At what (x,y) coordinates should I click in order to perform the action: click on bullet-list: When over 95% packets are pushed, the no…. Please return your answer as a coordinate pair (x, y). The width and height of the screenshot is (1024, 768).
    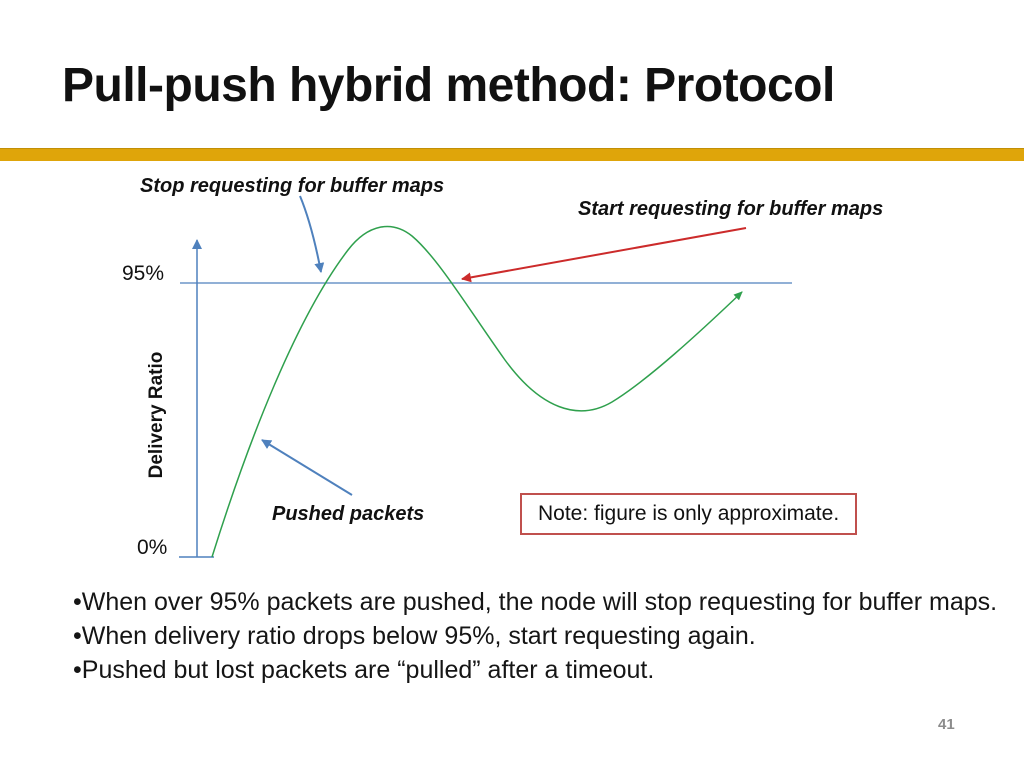
    Looking at the image, I should click on (547, 636).